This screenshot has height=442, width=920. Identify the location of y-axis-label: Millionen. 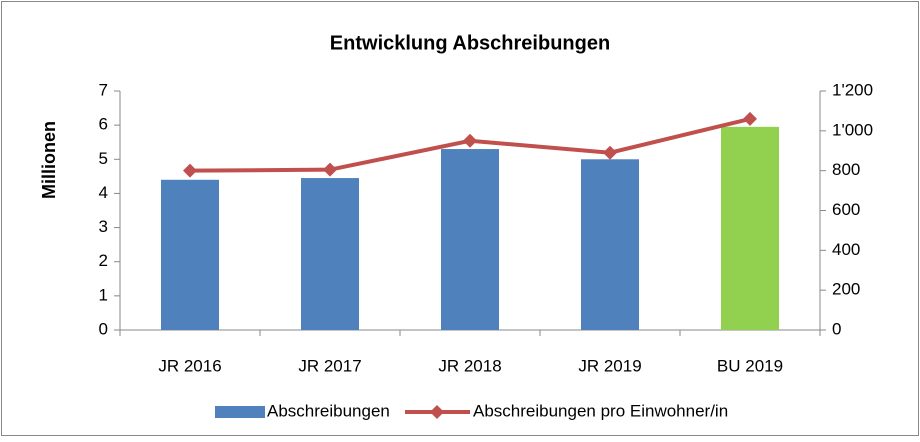
(49, 160).